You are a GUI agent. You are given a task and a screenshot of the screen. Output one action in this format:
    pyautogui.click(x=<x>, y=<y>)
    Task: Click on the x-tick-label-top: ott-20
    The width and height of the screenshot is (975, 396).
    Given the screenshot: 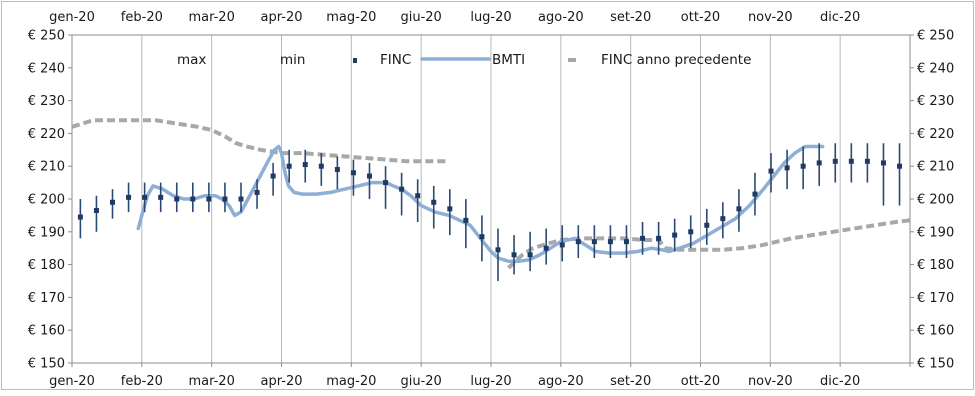 What is the action you would take?
    pyautogui.click(x=700, y=17)
    